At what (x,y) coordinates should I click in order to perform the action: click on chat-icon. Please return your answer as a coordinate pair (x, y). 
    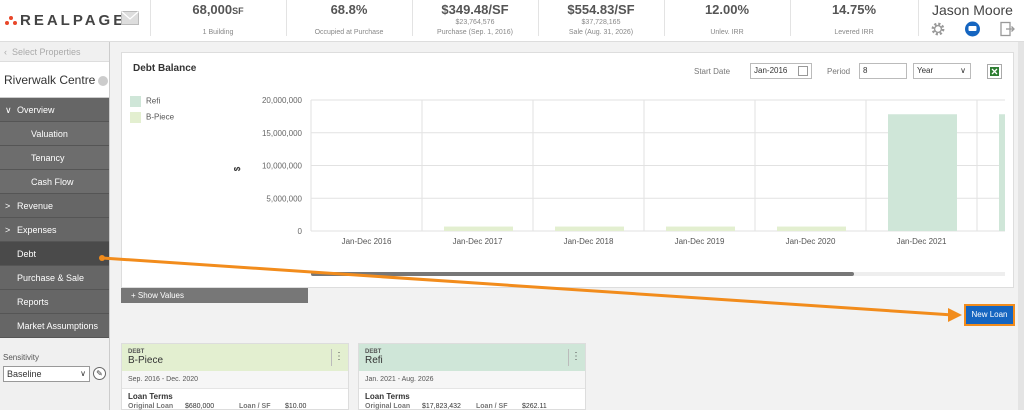
    Looking at the image, I should click on (972, 29).